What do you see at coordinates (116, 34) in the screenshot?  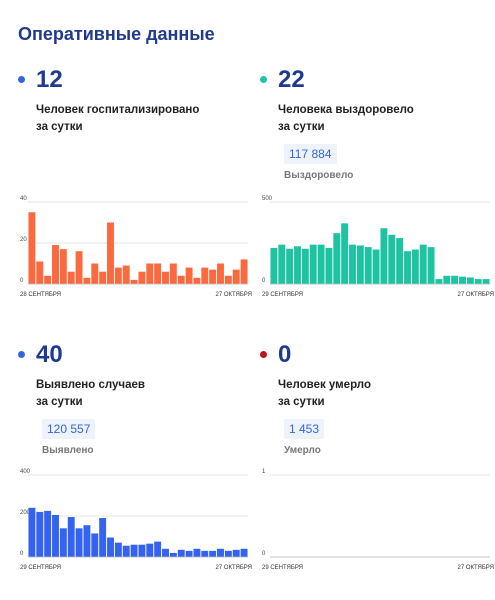 I see `page-title: Оперативные данные` at bounding box center [116, 34].